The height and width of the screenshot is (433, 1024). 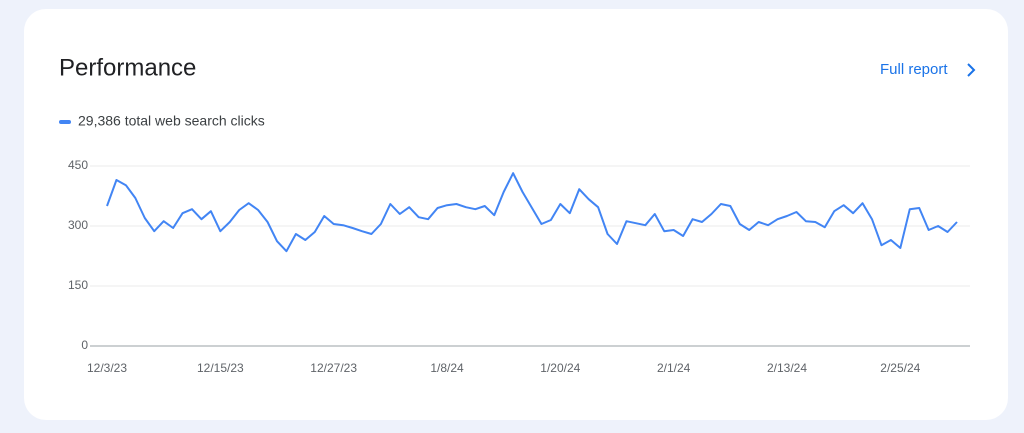 What do you see at coordinates (84, 345) in the screenshot?
I see `y-tick-label: 0` at bounding box center [84, 345].